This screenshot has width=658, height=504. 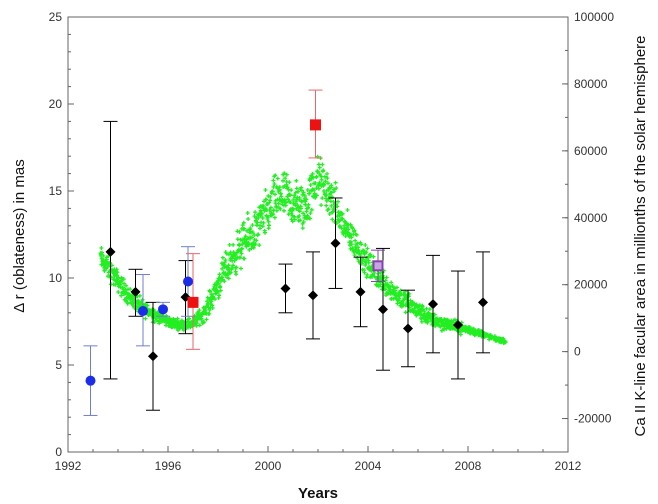 I want to click on y2-tick-label: 0, so click(x=577, y=352).